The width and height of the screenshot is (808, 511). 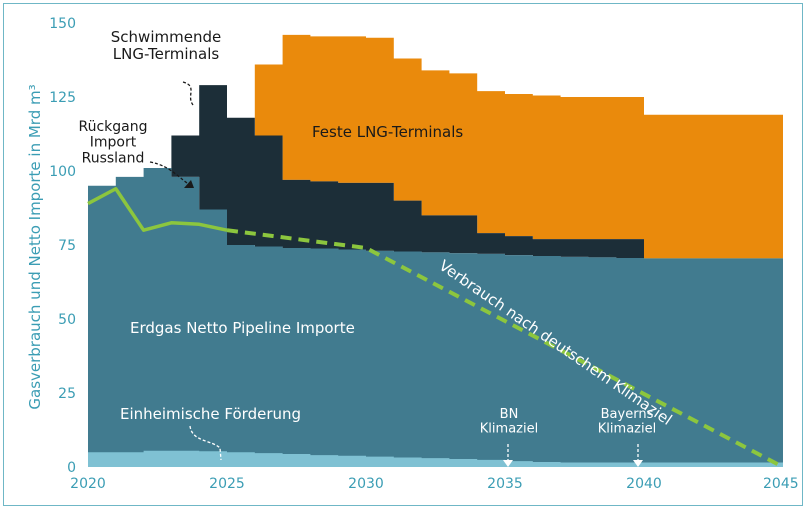 I want to click on x-tick-label: 2030, so click(x=366, y=484).